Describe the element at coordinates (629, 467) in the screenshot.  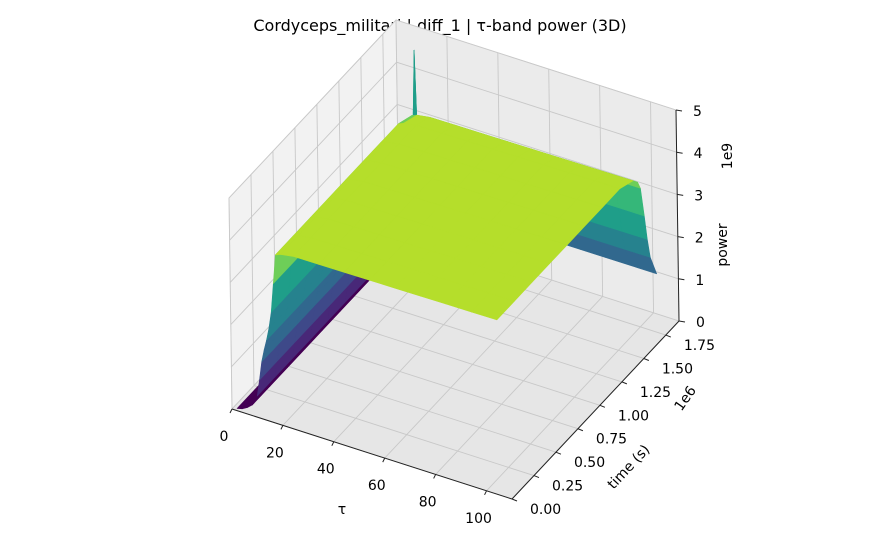
I see `y-axis-label: time (s)` at that location.